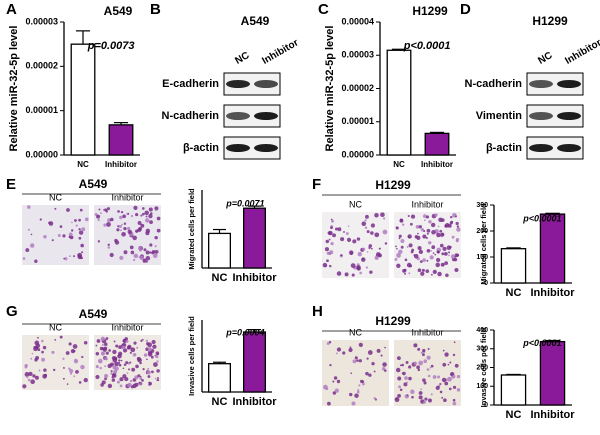 The image size is (600, 435). What do you see at coordinates (357, 21) in the screenshot?
I see `y-tick-label: 0.00004` at bounding box center [357, 21].